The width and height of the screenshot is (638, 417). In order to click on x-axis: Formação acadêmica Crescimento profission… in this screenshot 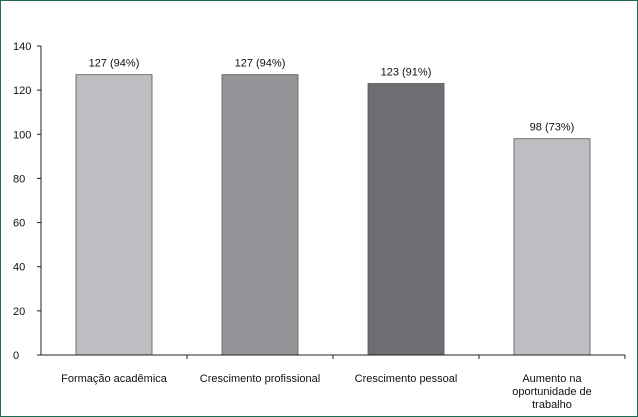, I will do `click(333, 382)`.